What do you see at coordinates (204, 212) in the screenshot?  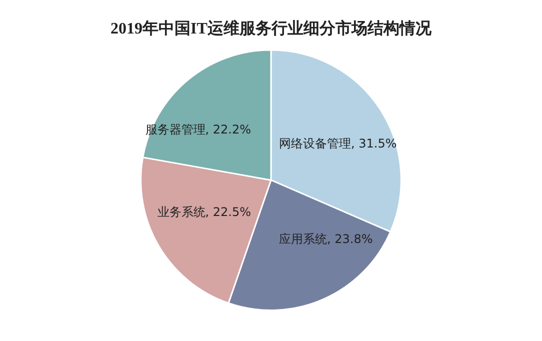 I see `slice-label: 业务系统, 22.5%` at bounding box center [204, 212].